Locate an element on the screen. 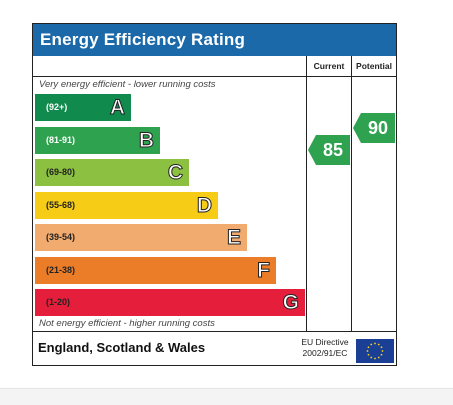 The height and width of the screenshot is (405, 453). band-c: (69-80) C is located at coordinates (112, 172).